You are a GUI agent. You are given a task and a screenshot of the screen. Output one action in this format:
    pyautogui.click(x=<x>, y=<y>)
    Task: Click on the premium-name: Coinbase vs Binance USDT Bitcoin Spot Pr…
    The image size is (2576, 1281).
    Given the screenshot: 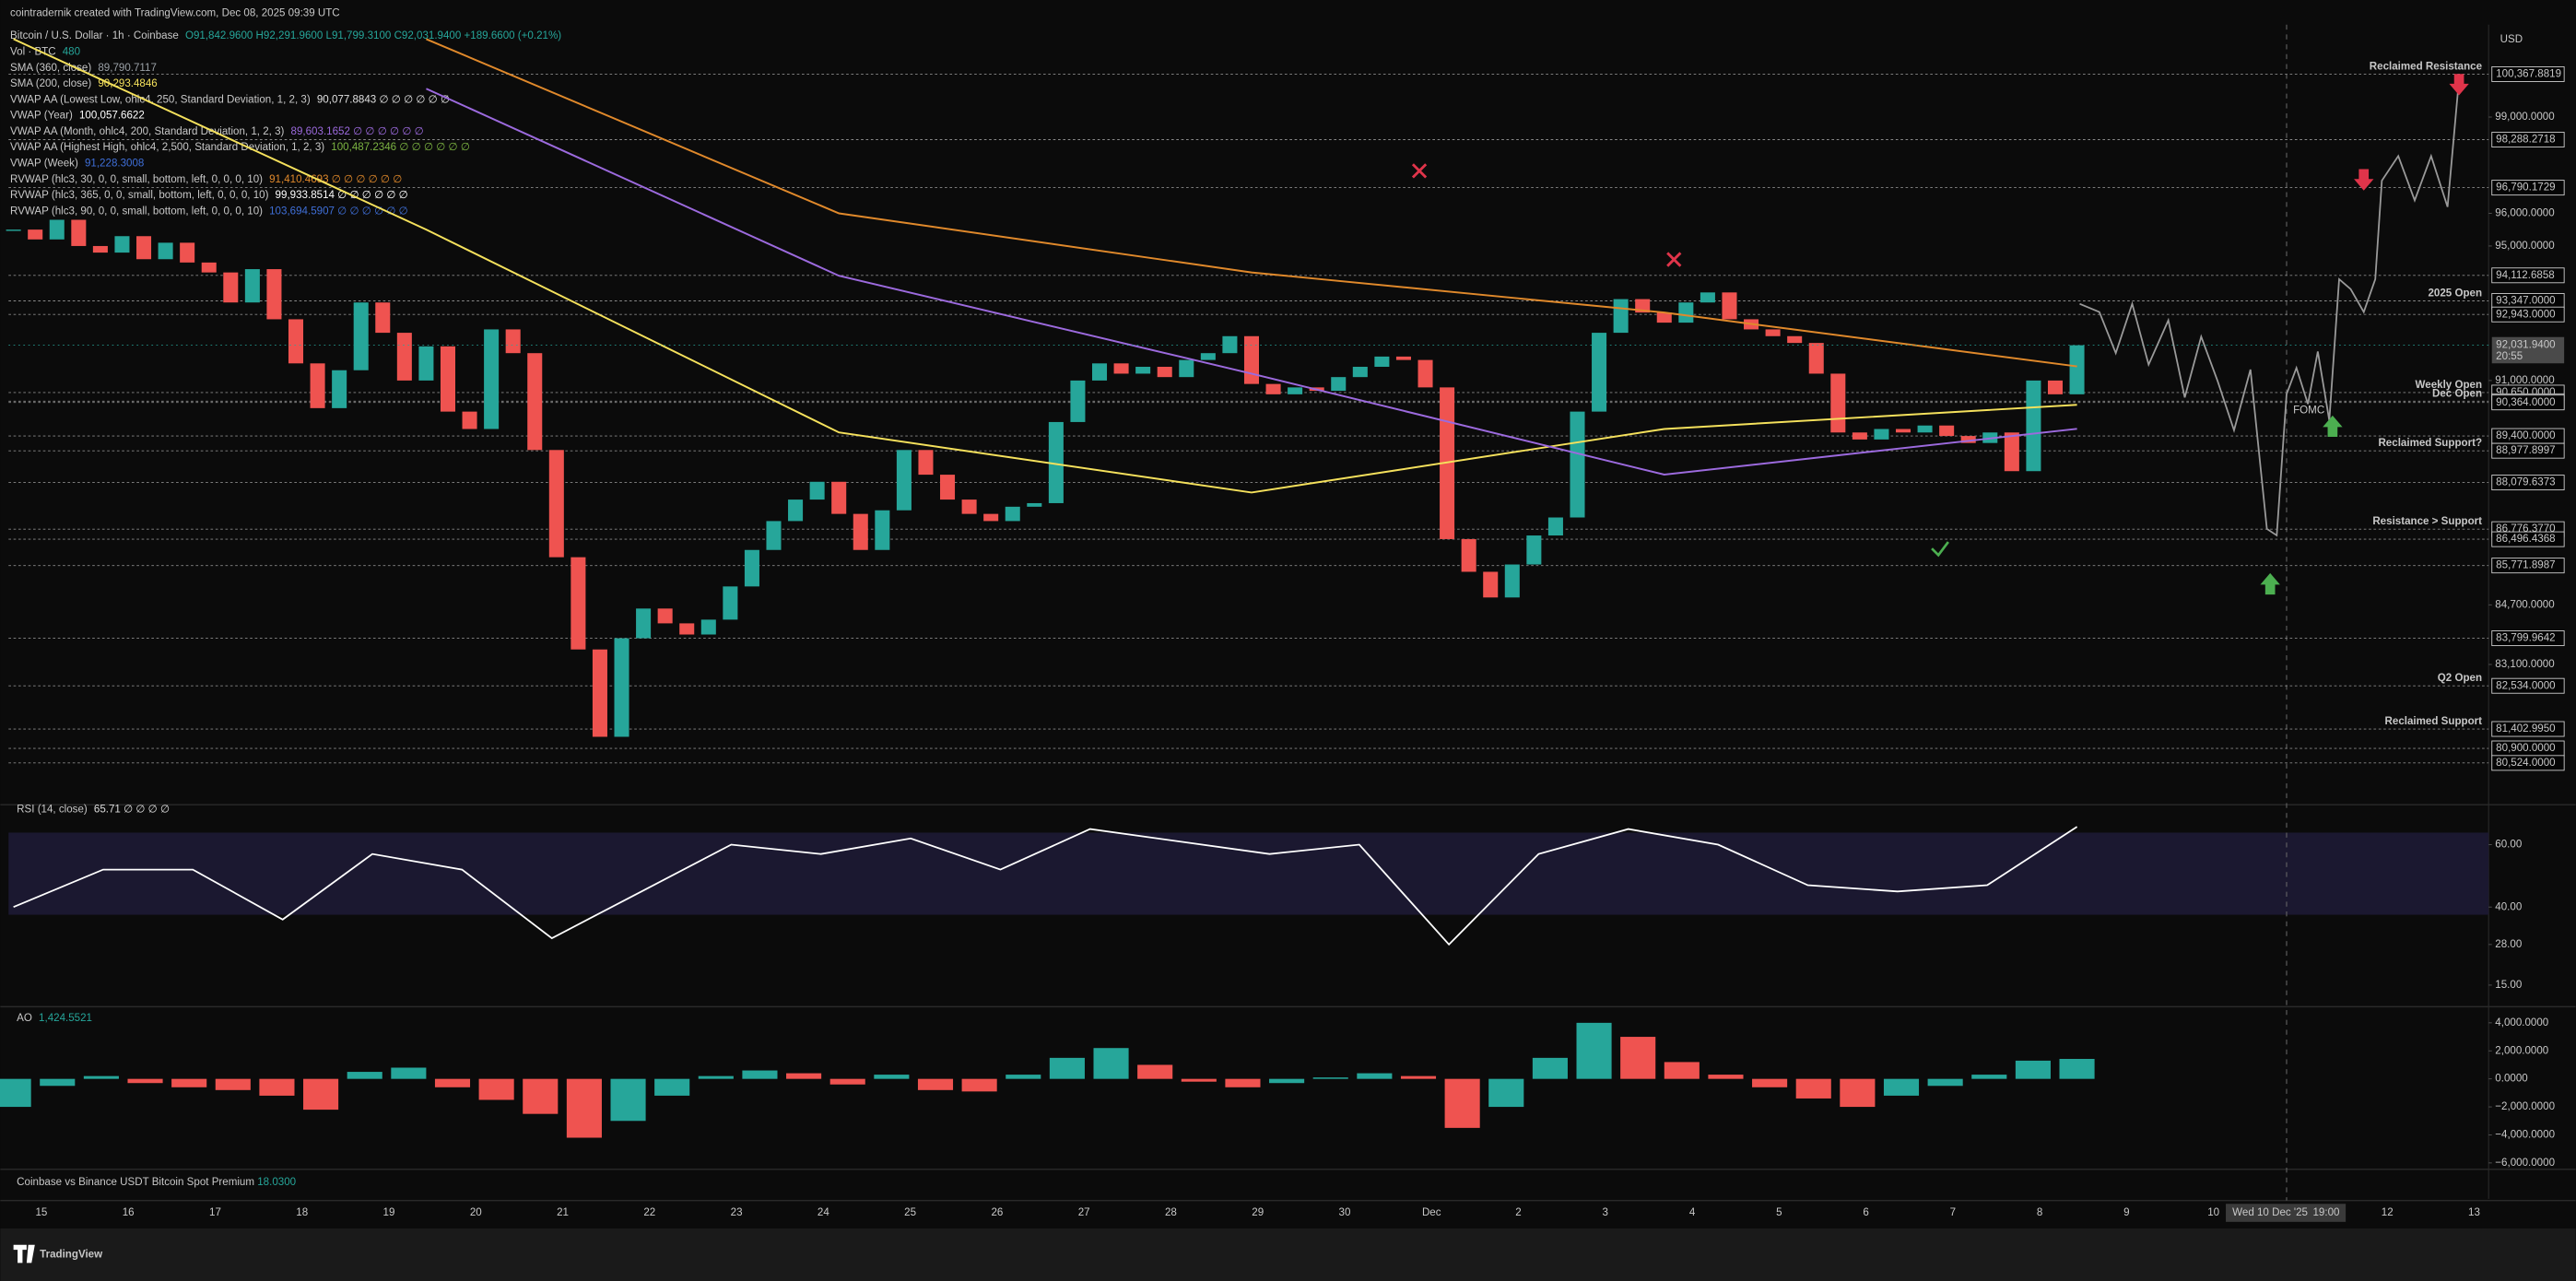 What is the action you would take?
    pyautogui.click(x=135, y=1182)
    